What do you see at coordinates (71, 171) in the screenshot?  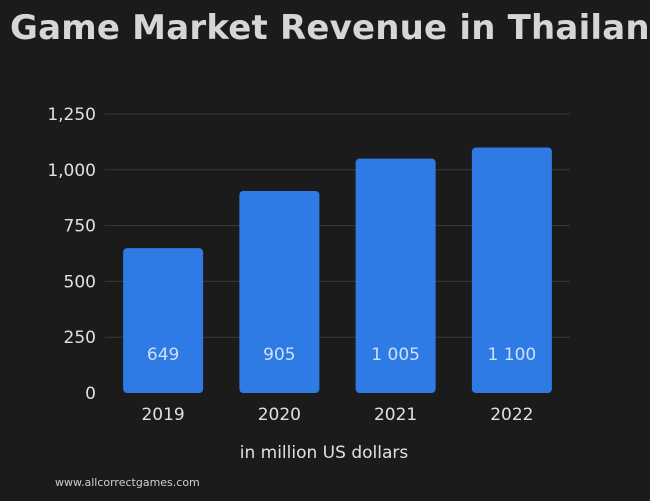 I see `y-tick-label: 1,000` at bounding box center [71, 171].